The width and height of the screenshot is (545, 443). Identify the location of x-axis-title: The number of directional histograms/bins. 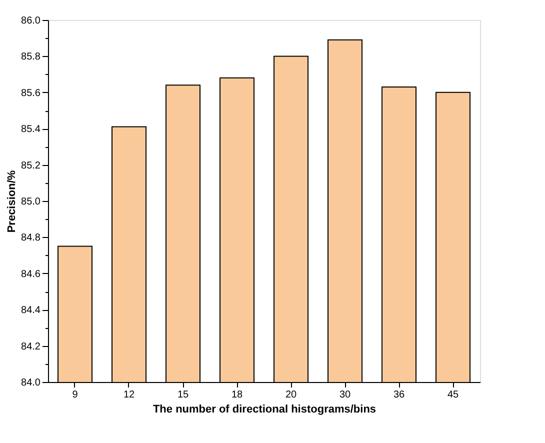
(264, 410).